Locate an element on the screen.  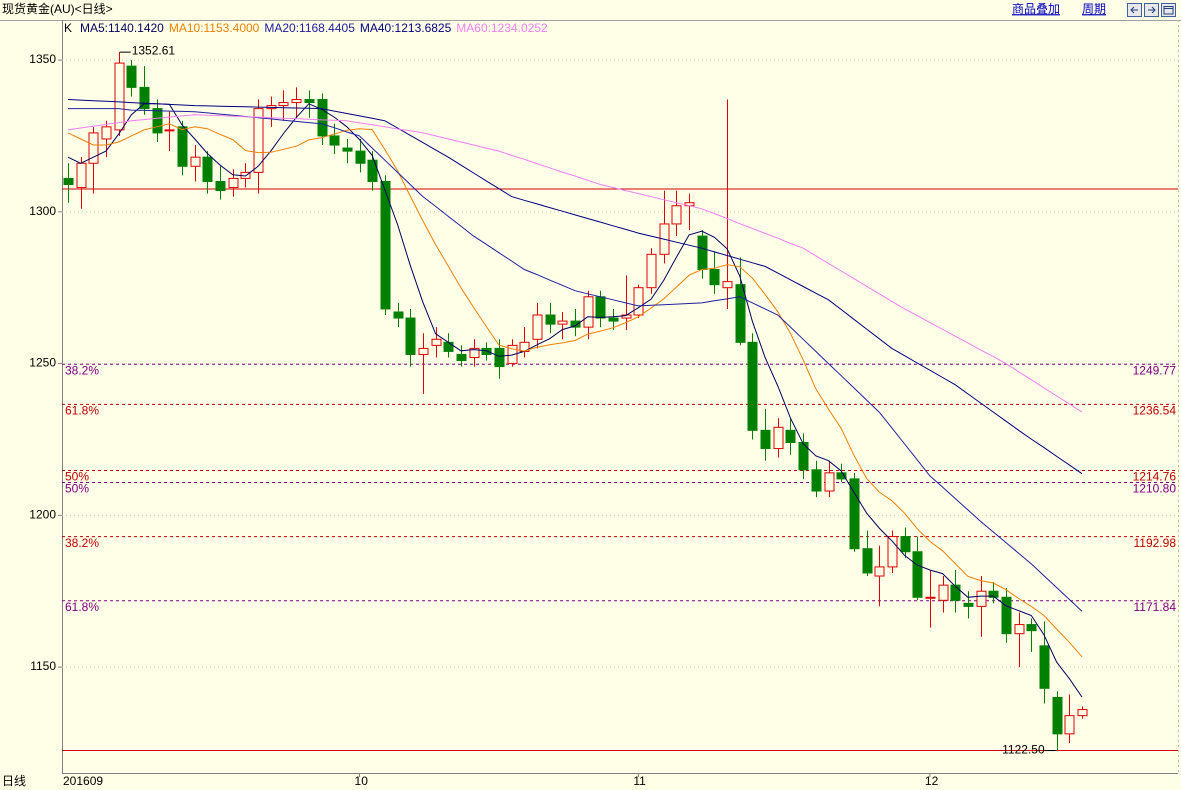
prev-icon is located at coordinates (1134, 10).